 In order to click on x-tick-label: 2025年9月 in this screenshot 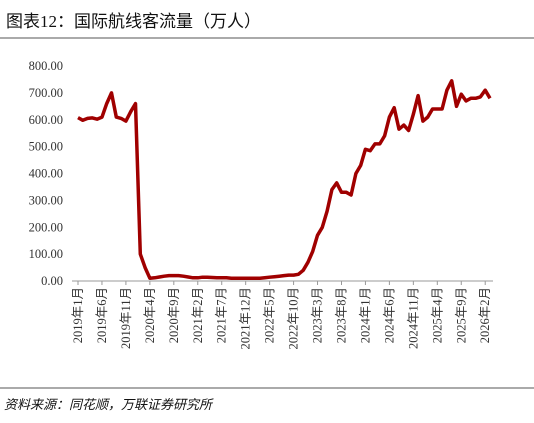, I will do `click(461, 315)`.